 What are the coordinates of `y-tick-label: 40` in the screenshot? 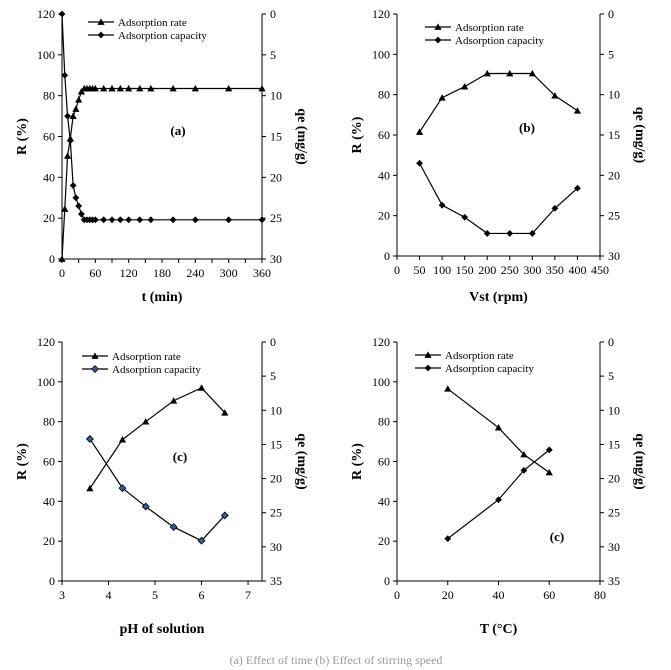 It's located at (384, 175).